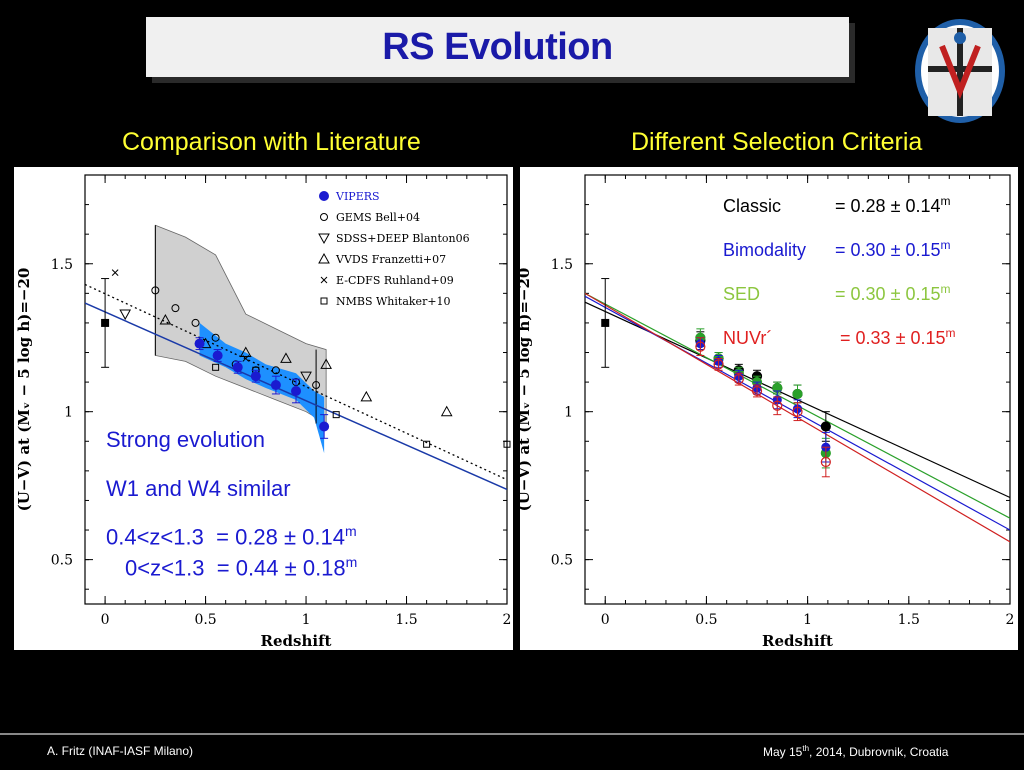 Image resolution: width=1024 pixels, height=770 pixels. Describe the element at coordinates (393, 301) in the screenshot. I see `legend-label: NMBS Whitaker+10` at that location.